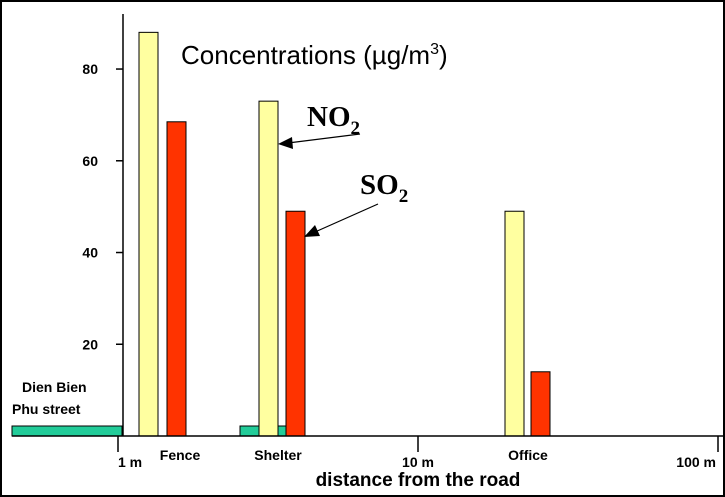 This screenshot has width=725, height=497. I want to click on so2-arrow, so click(342, 220).